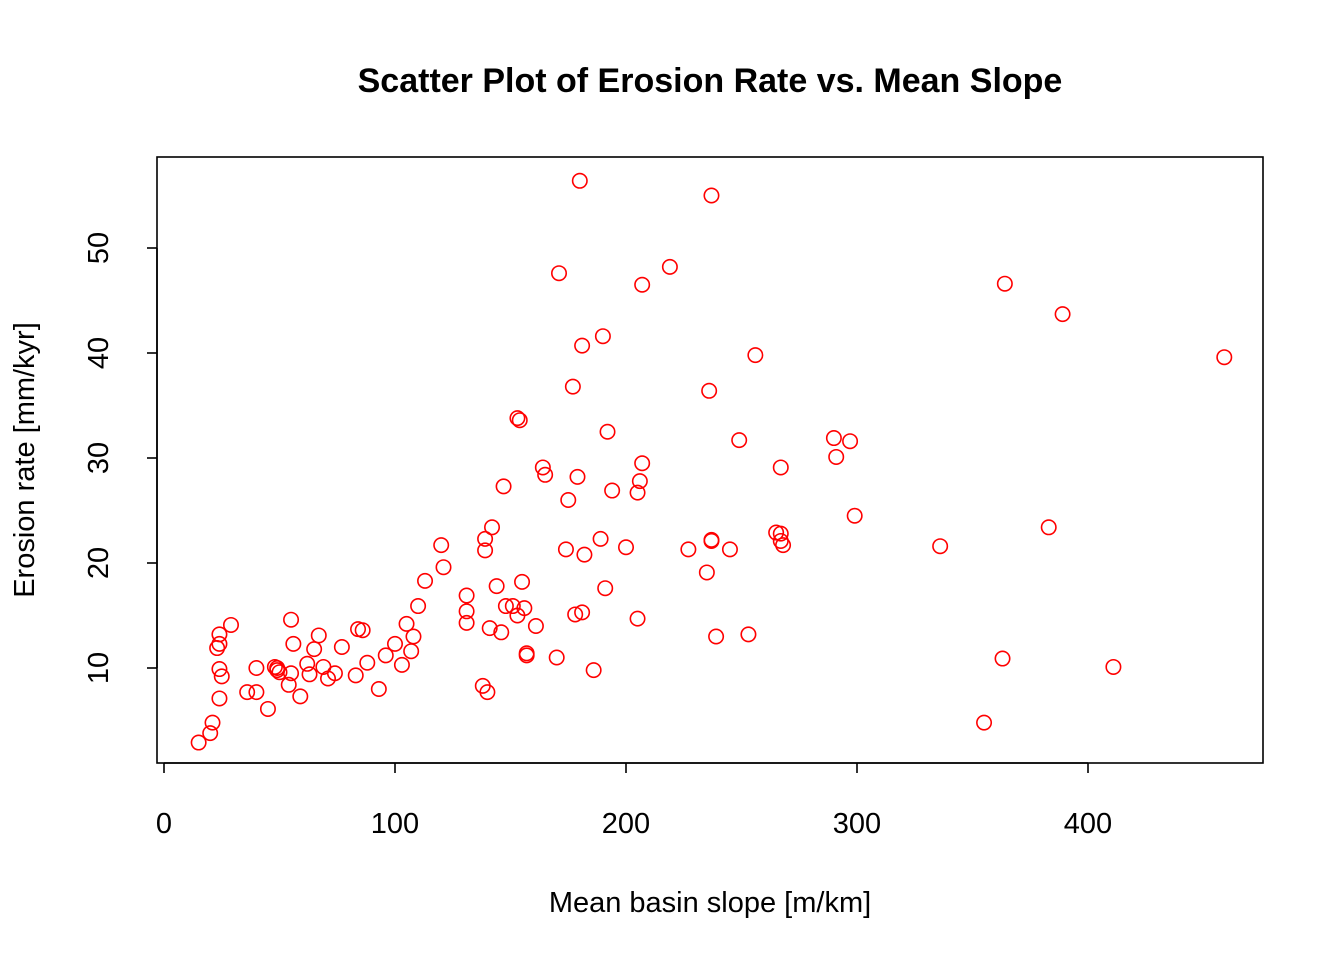 Image resolution: width=1344 pixels, height=960 pixels. What do you see at coordinates (857, 824) in the screenshot?
I see `x-tick-label: 300` at bounding box center [857, 824].